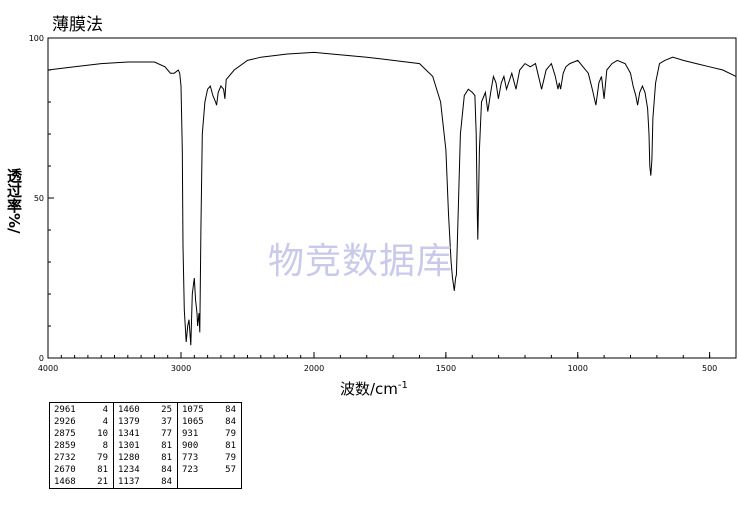 Image resolution: width=738 pixels, height=510 pixels. I want to click on peak-entry: 2670 81, so click(81, 470).